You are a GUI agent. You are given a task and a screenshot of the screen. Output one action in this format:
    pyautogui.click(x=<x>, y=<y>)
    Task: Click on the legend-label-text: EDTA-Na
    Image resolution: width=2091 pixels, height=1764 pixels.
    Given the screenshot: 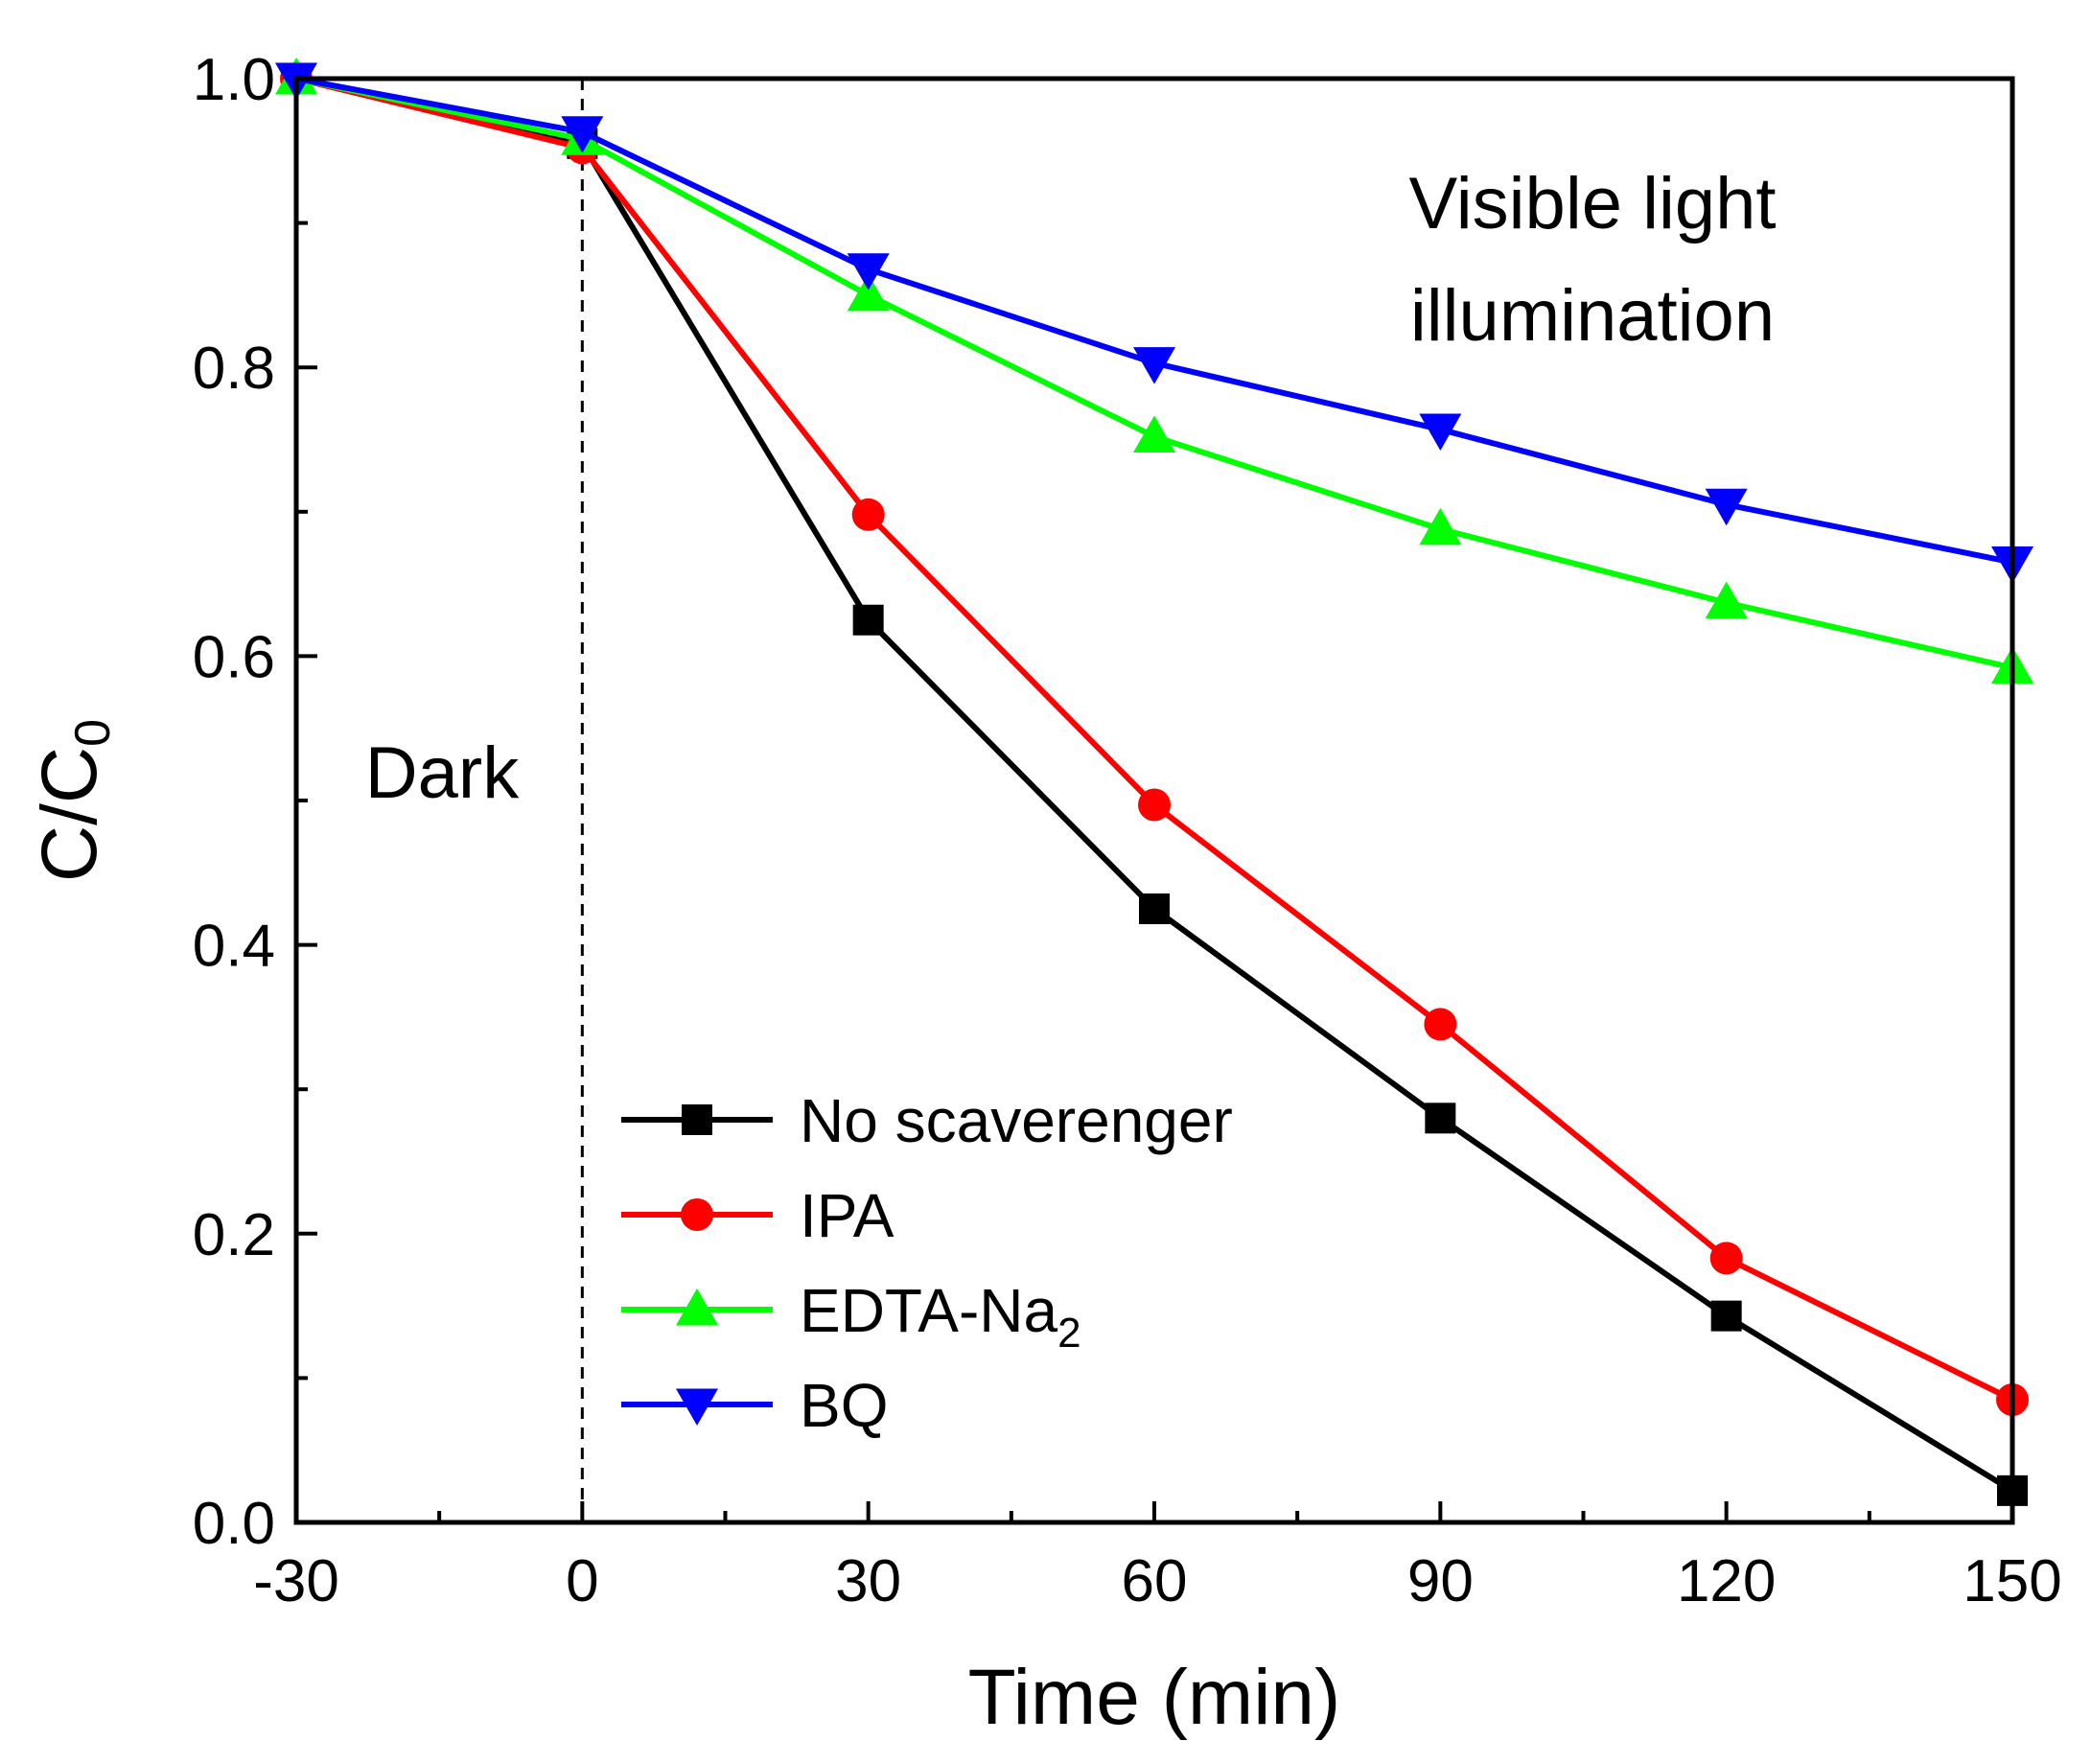 What is the action you would take?
    pyautogui.click(x=928, y=1310)
    